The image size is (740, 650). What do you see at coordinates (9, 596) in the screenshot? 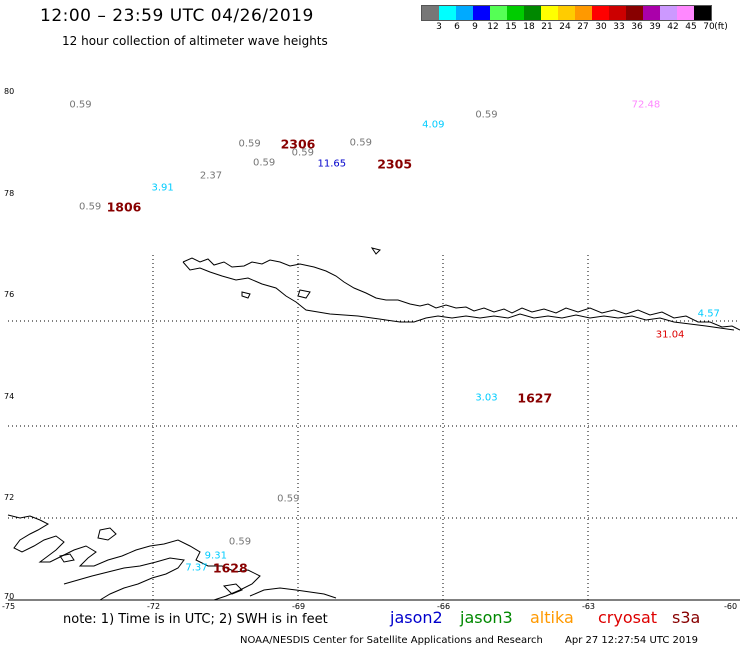
I see `latitude-label: 70` at bounding box center [9, 596].